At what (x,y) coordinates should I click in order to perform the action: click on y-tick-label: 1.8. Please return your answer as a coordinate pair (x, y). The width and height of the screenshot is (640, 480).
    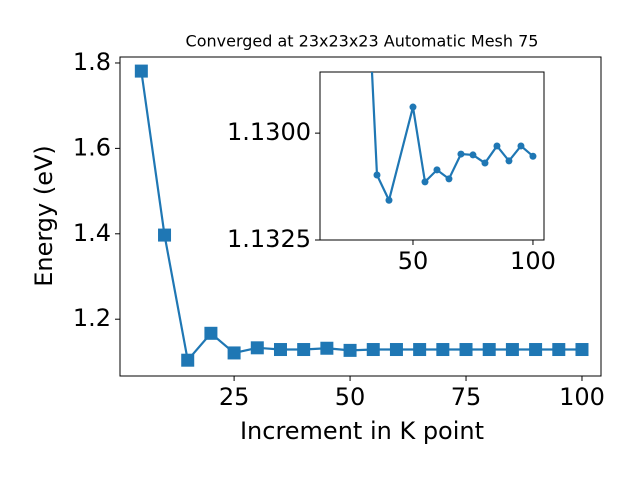
    Looking at the image, I should click on (92, 62).